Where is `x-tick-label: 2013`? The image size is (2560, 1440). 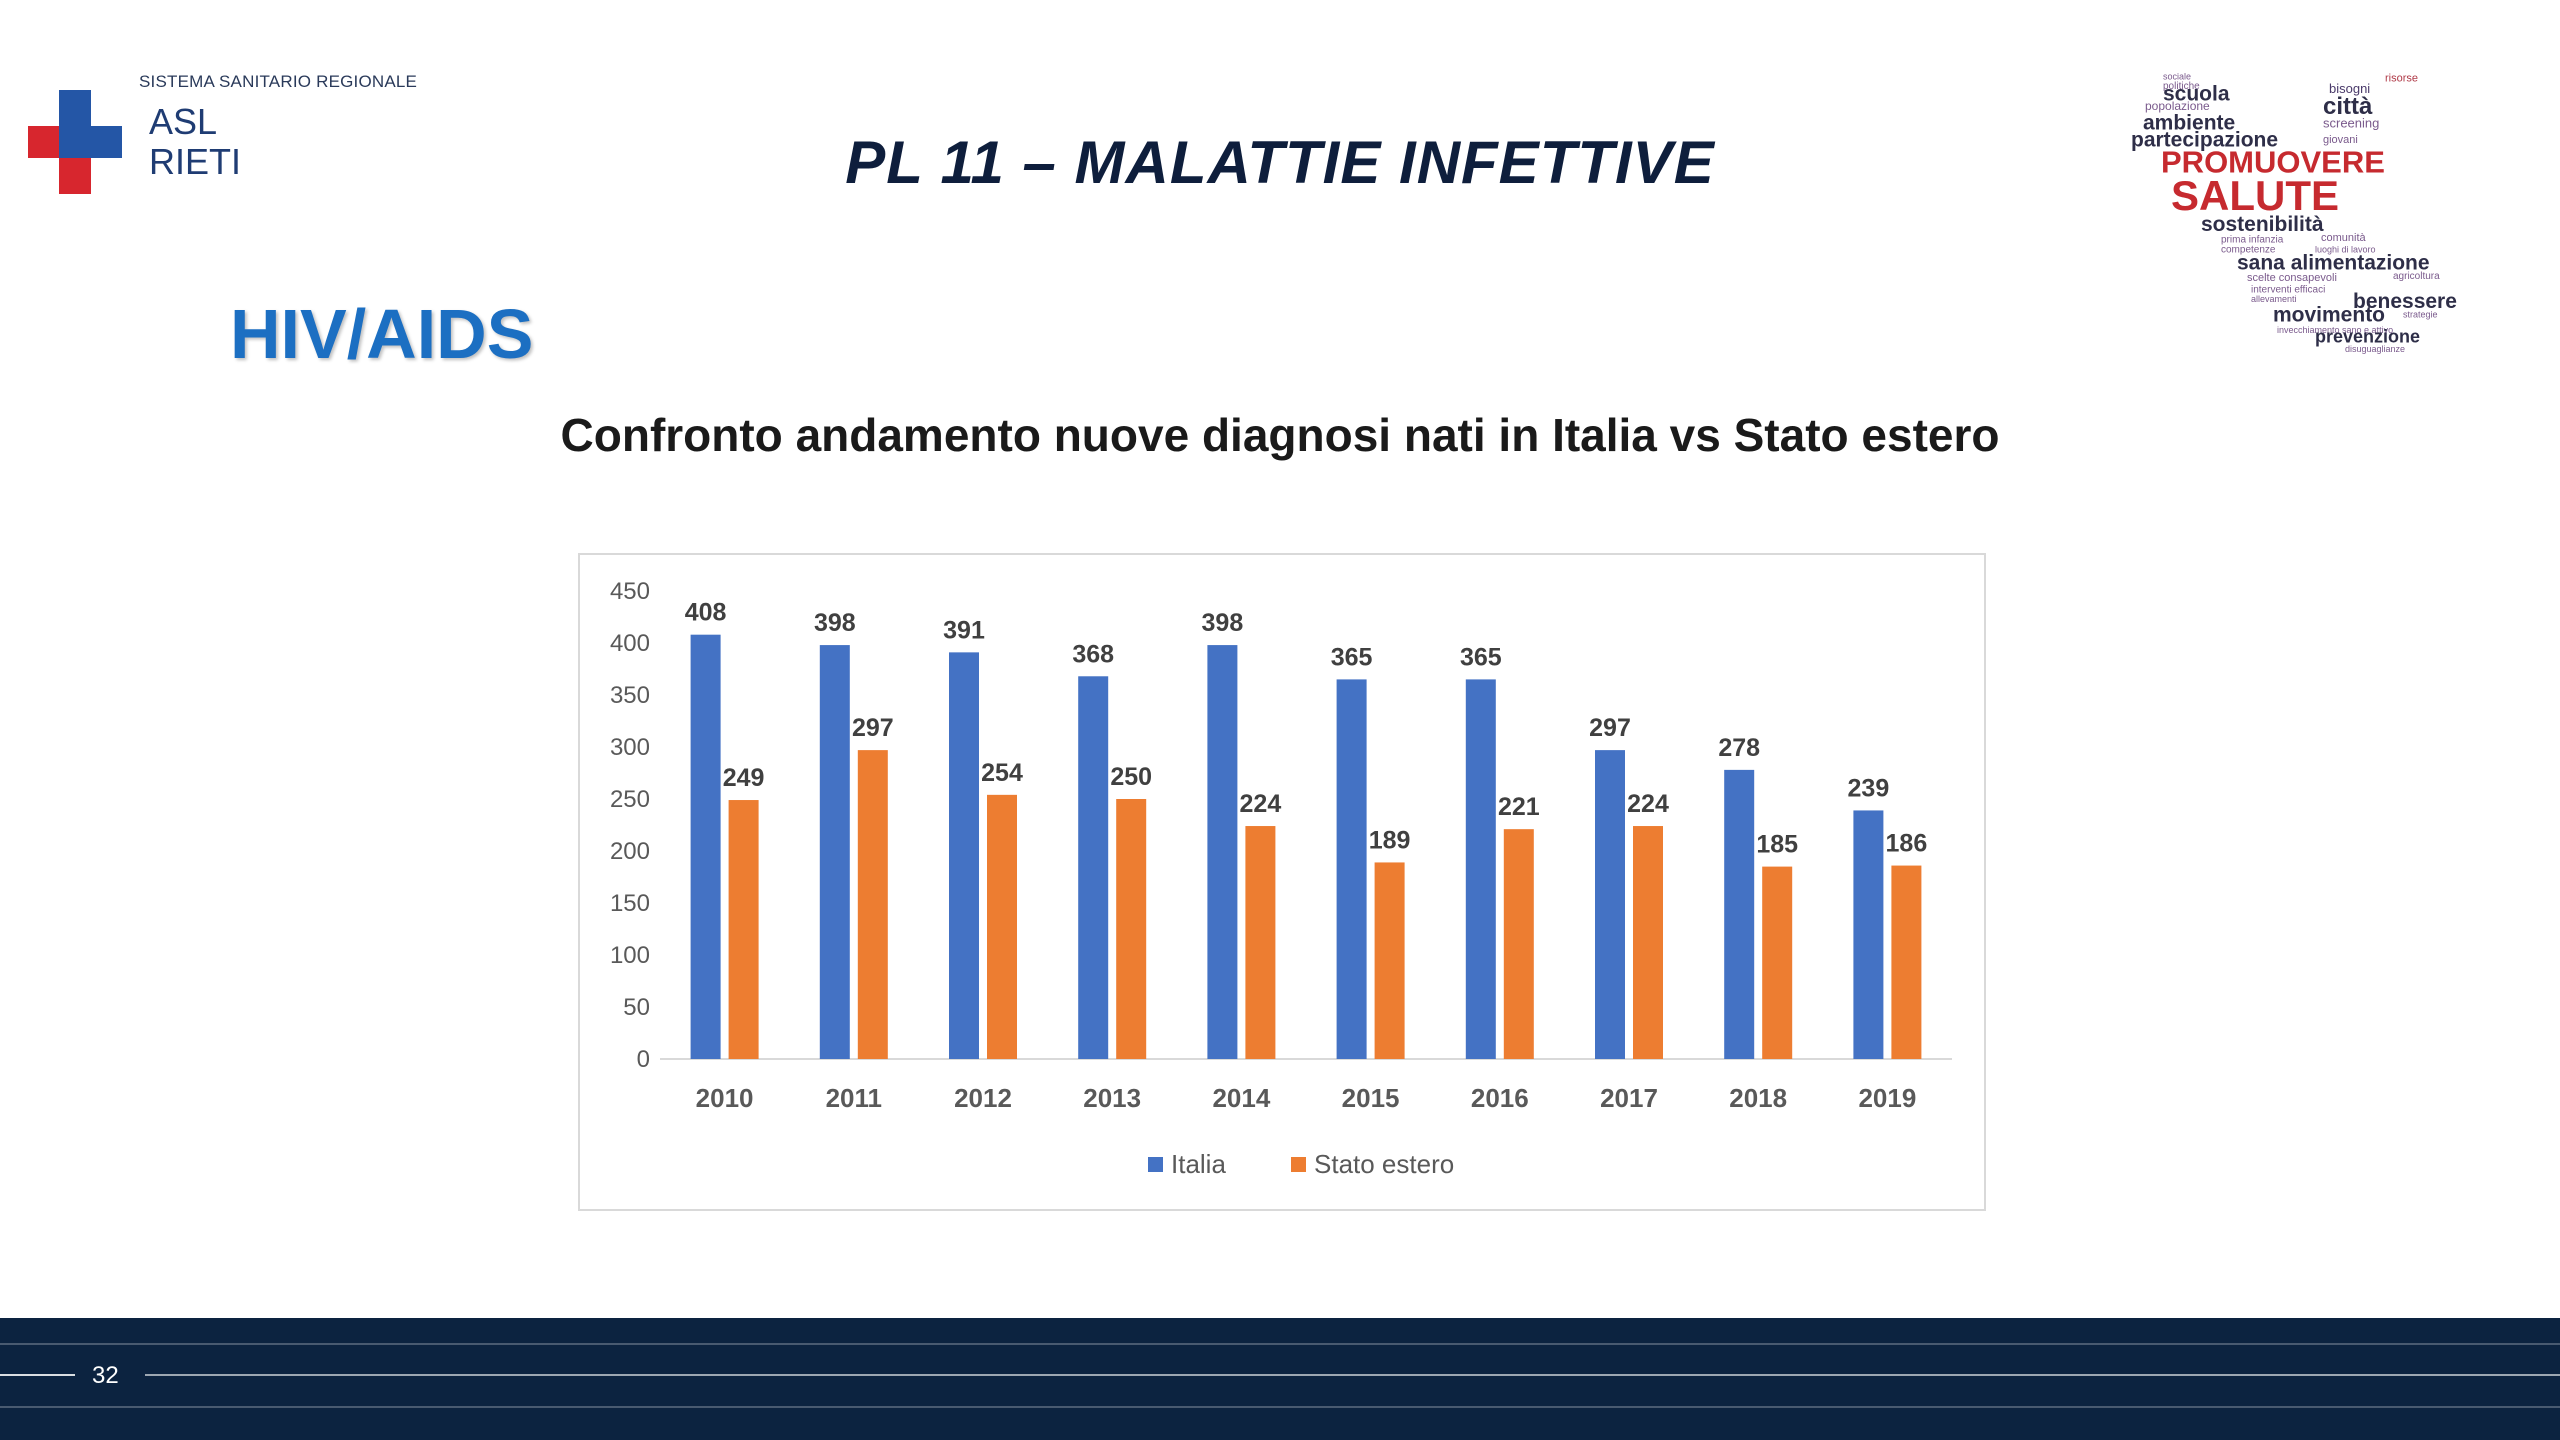
x-tick-label: 2013 is located at coordinates (1112, 1098).